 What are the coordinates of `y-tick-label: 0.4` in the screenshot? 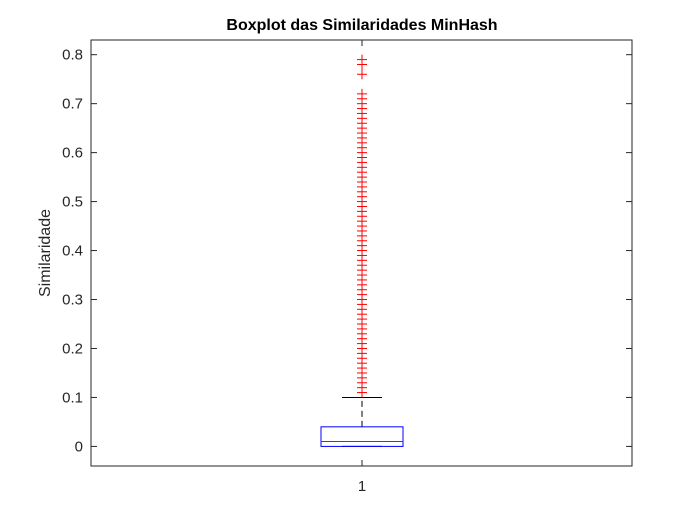 It's located at (72, 251).